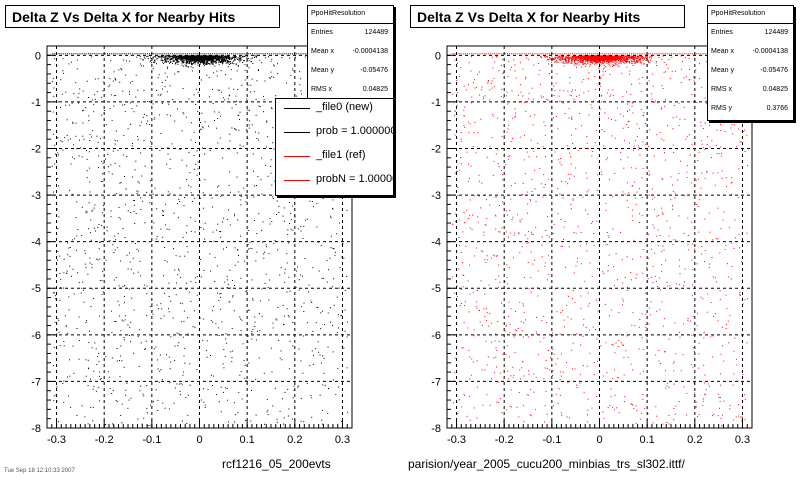 This screenshot has height=480, width=800. I want to click on y-tick-label: -5, so click(36, 289).